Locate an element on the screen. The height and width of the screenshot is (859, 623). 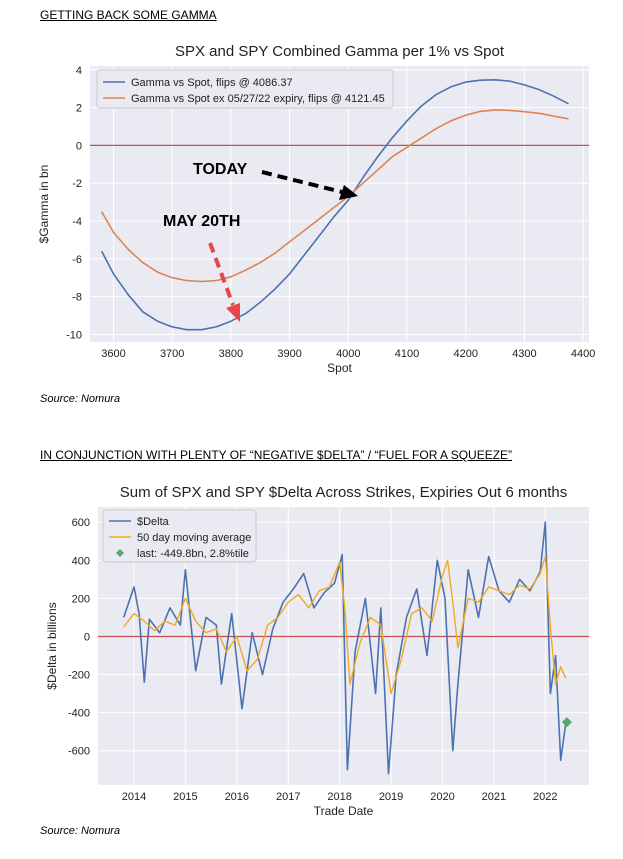
source-note-gamma: Source: Nomura is located at coordinates (80, 399).